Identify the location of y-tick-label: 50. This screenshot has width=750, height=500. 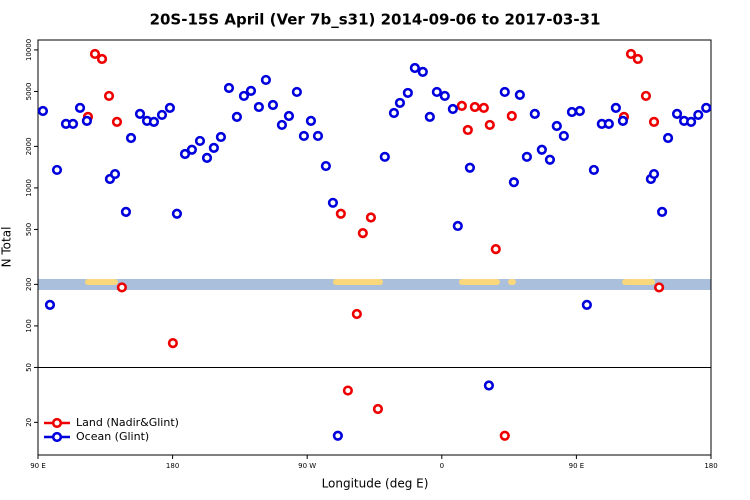
(29, 367).